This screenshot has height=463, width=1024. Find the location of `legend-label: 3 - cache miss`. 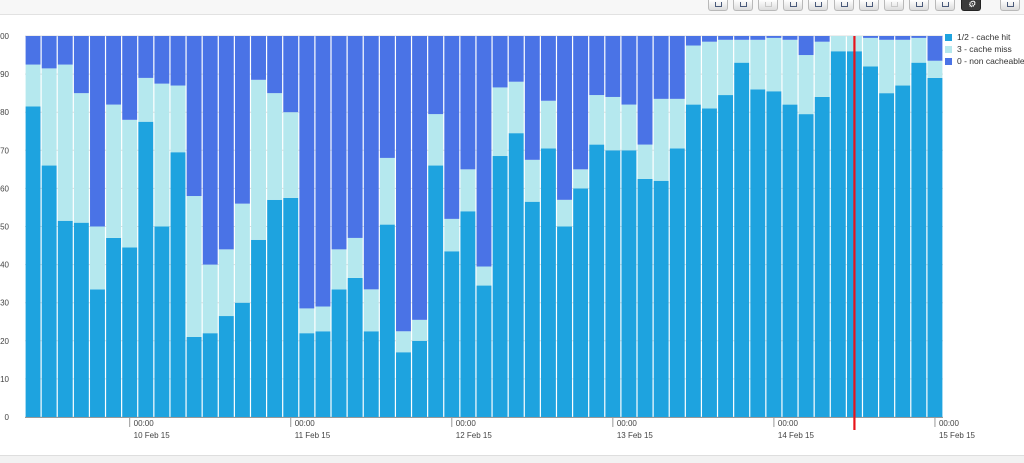

legend-label: 3 - cache miss is located at coordinates (984, 49).